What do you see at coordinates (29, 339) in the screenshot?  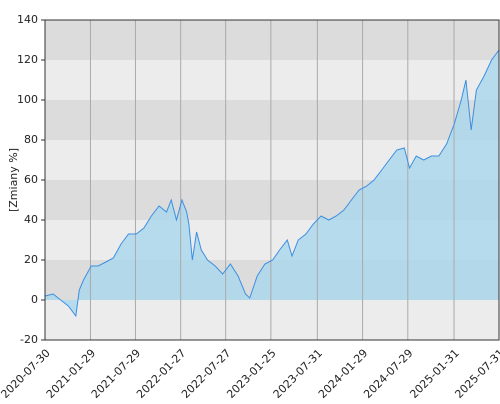 I see `y-tick-label: -20` at bounding box center [29, 339].